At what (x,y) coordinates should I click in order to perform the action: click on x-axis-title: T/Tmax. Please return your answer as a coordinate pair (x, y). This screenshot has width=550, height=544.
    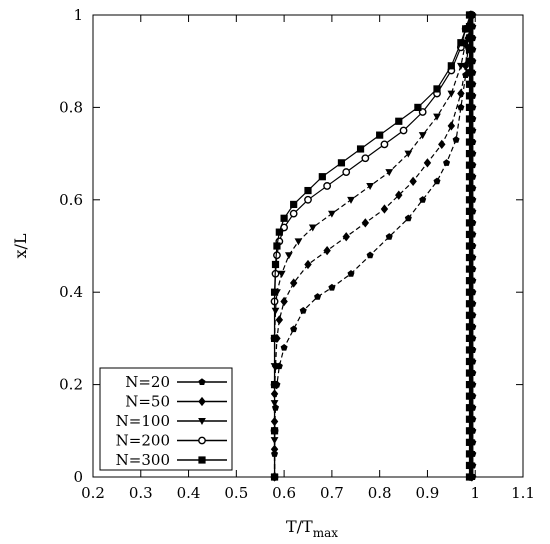
    Looking at the image, I should click on (312, 528).